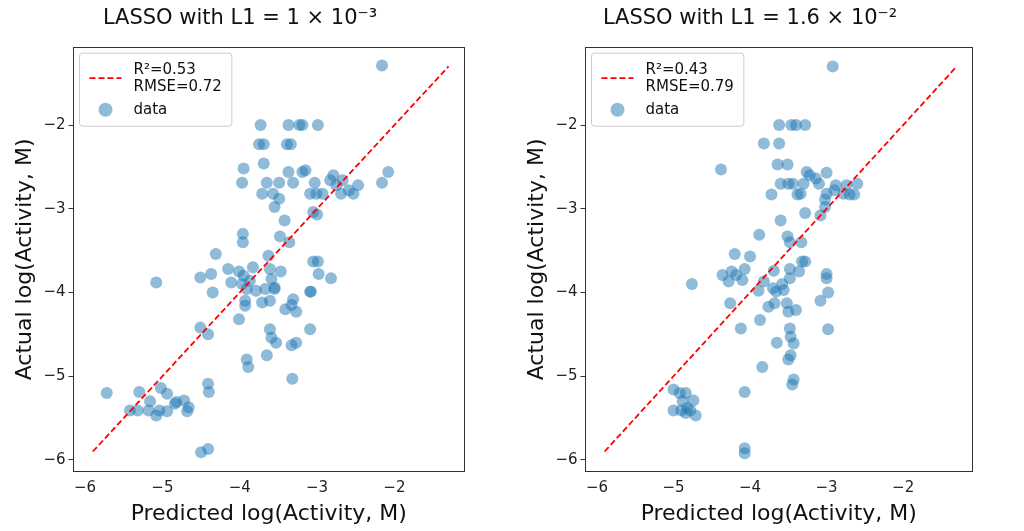  Describe the element at coordinates (177, 77) in the screenshot. I see `legend-label: R²=0.53 RMSE=0.72` at that location.